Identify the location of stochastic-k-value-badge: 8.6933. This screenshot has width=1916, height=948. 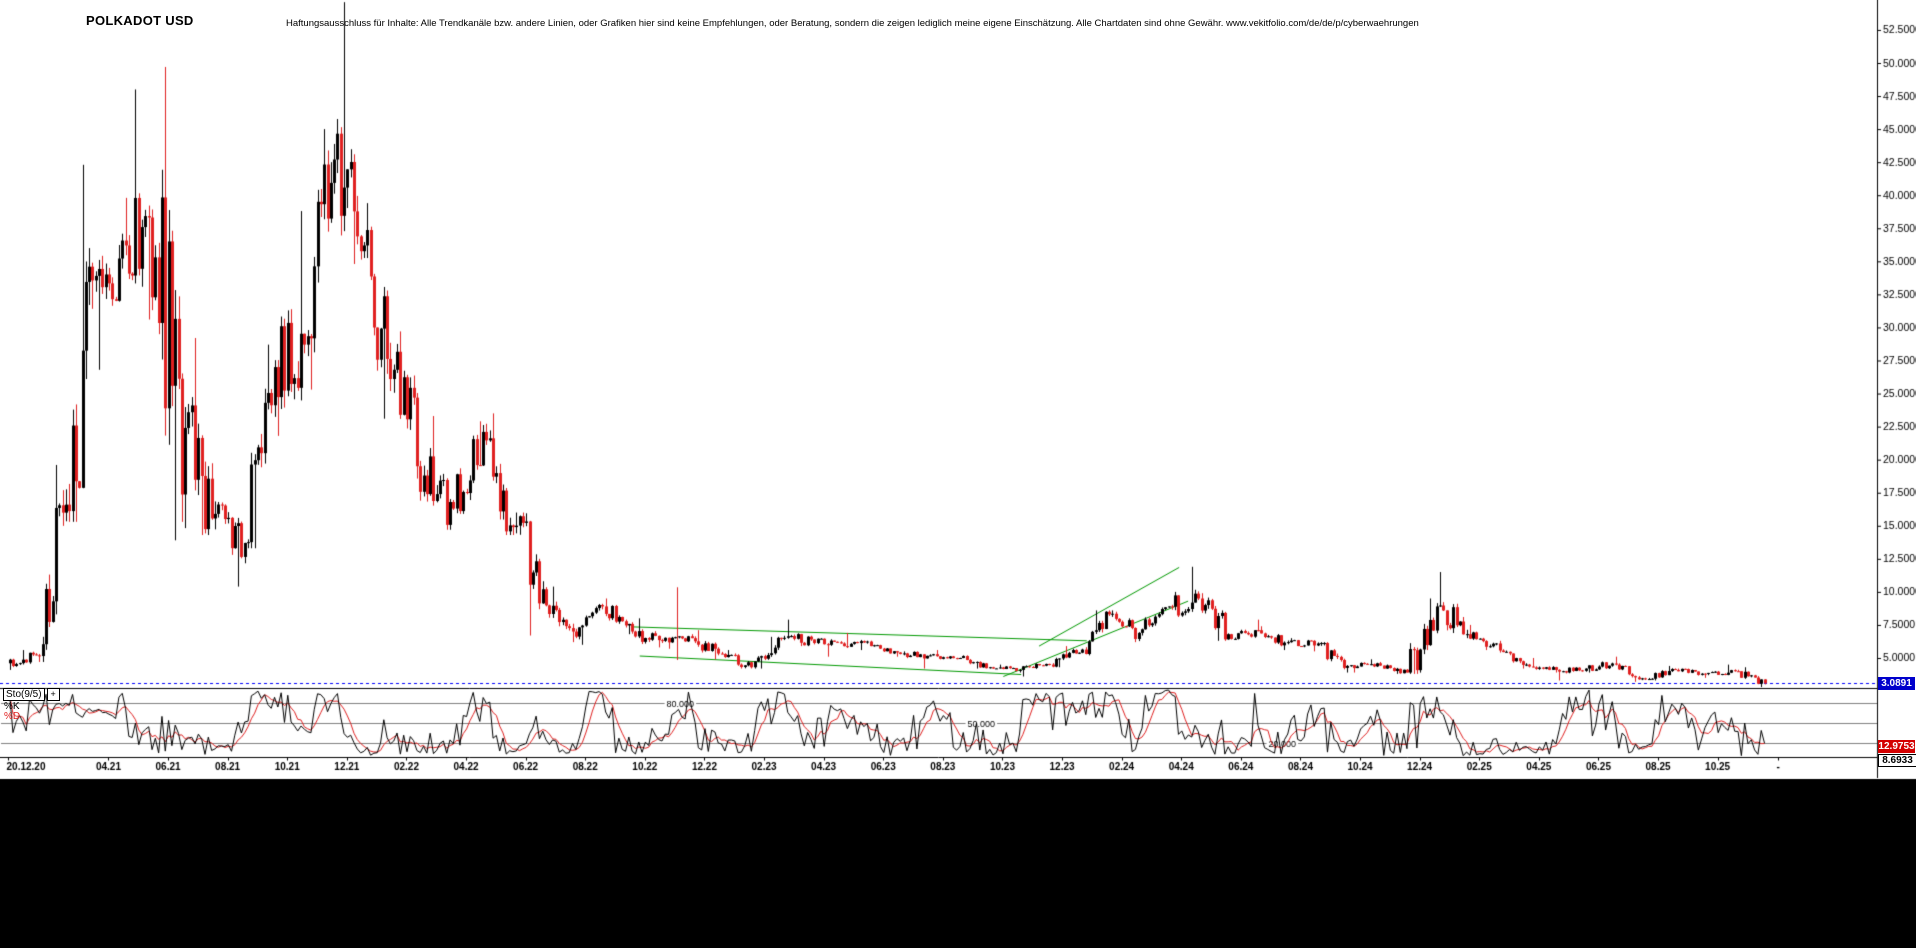
(1897, 760).